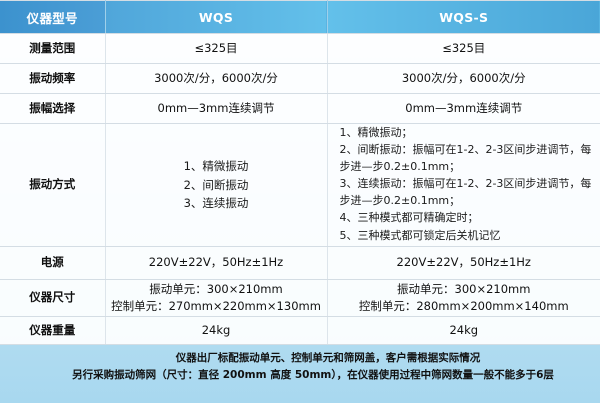 The image size is (600, 403). I want to click on row-label: 仪器重量, so click(52, 330).